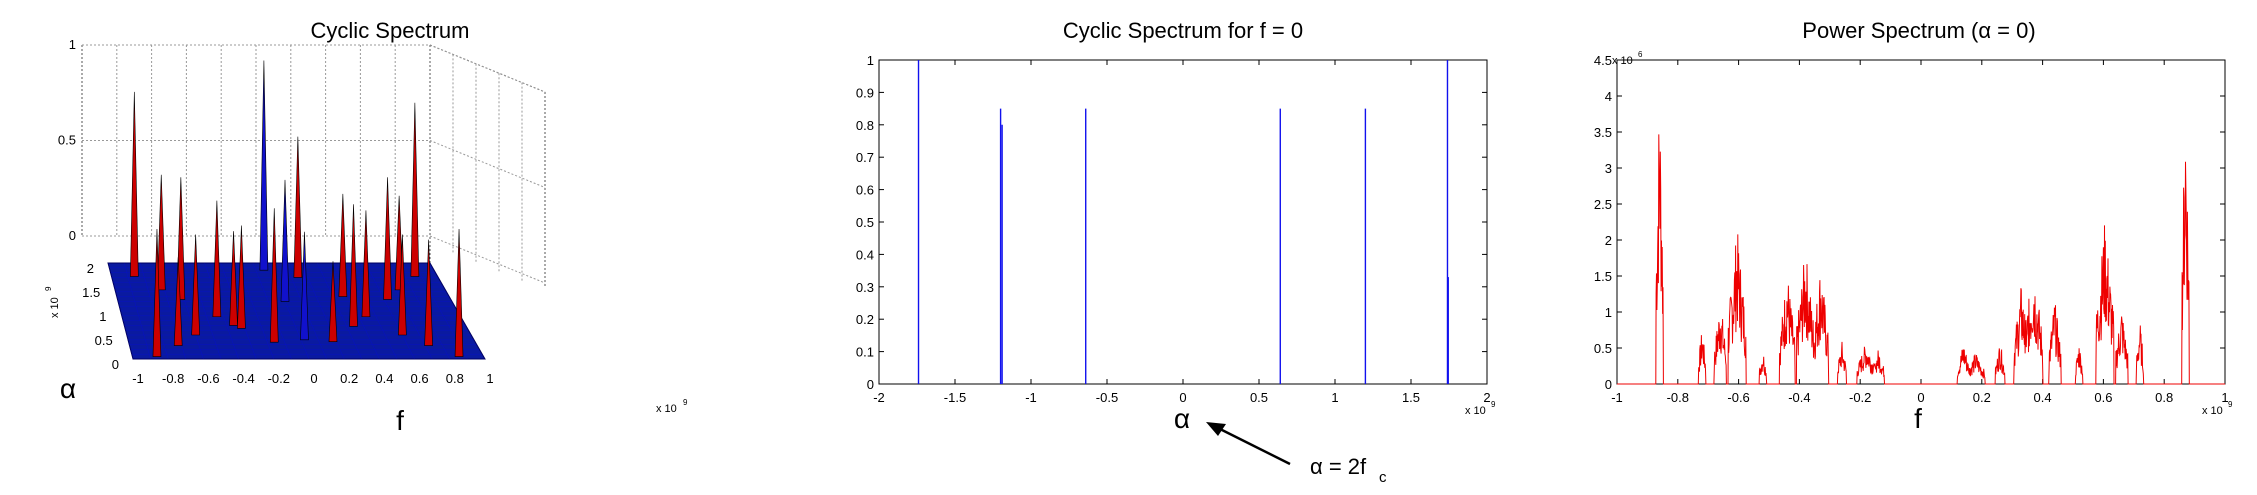 The width and height of the screenshot is (2257, 495). Describe the element at coordinates (865, 125) in the screenshot. I see `y-tick-label: 0.8` at that location.